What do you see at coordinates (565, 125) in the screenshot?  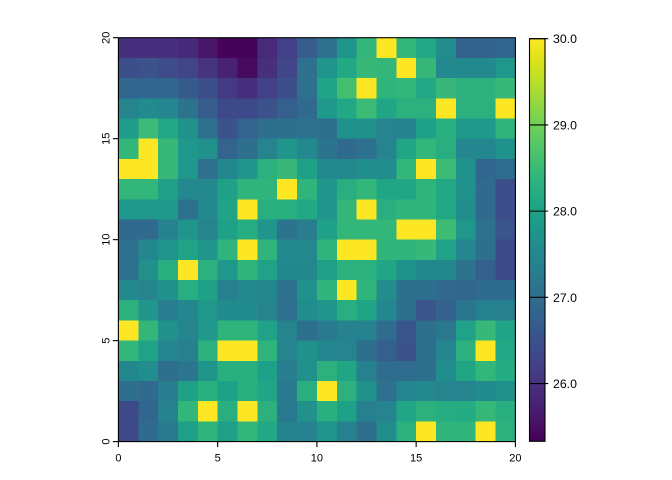 I see `svg-text: 29.0` at bounding box center [565, 125].